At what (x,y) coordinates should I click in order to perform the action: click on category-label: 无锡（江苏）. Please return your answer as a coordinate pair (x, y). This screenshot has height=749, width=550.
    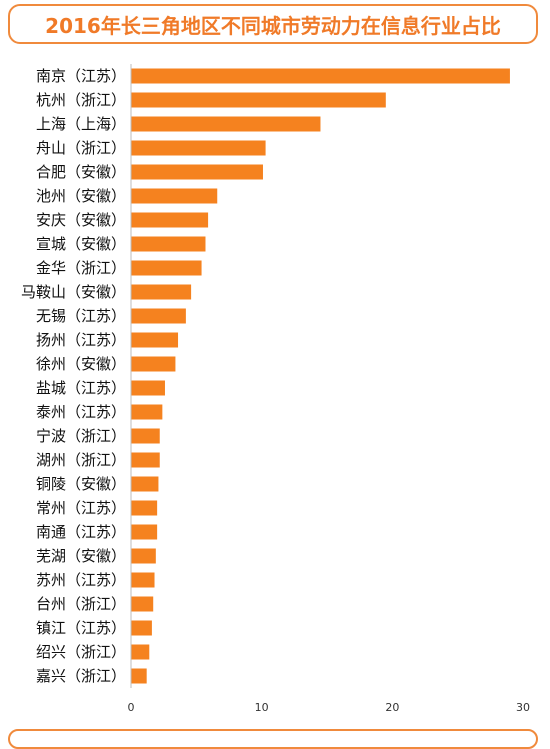
    Looking at the image, I should click on (81, 316).